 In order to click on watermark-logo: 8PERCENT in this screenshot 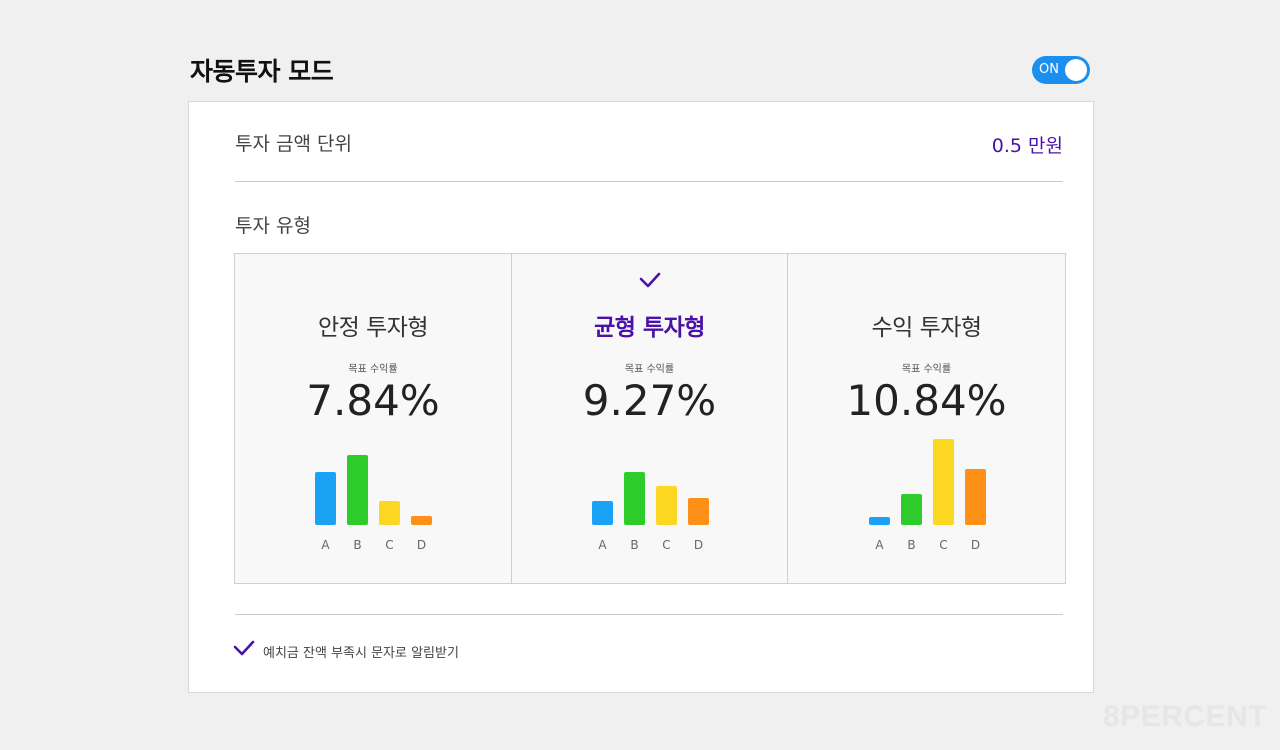, I will do `click(1185, 716)`.